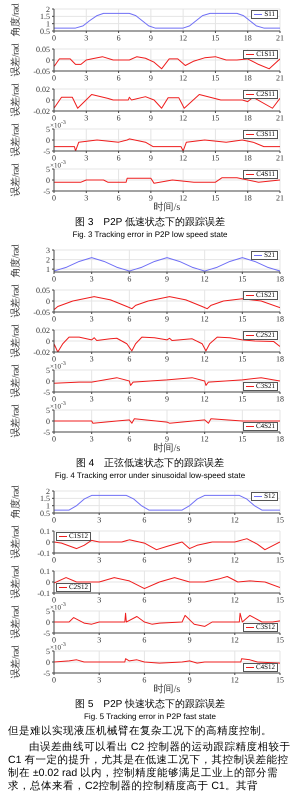 The width and height of the screenshot is (300, 797). I want to click on y-tick-label: 1, so click(48, 506).